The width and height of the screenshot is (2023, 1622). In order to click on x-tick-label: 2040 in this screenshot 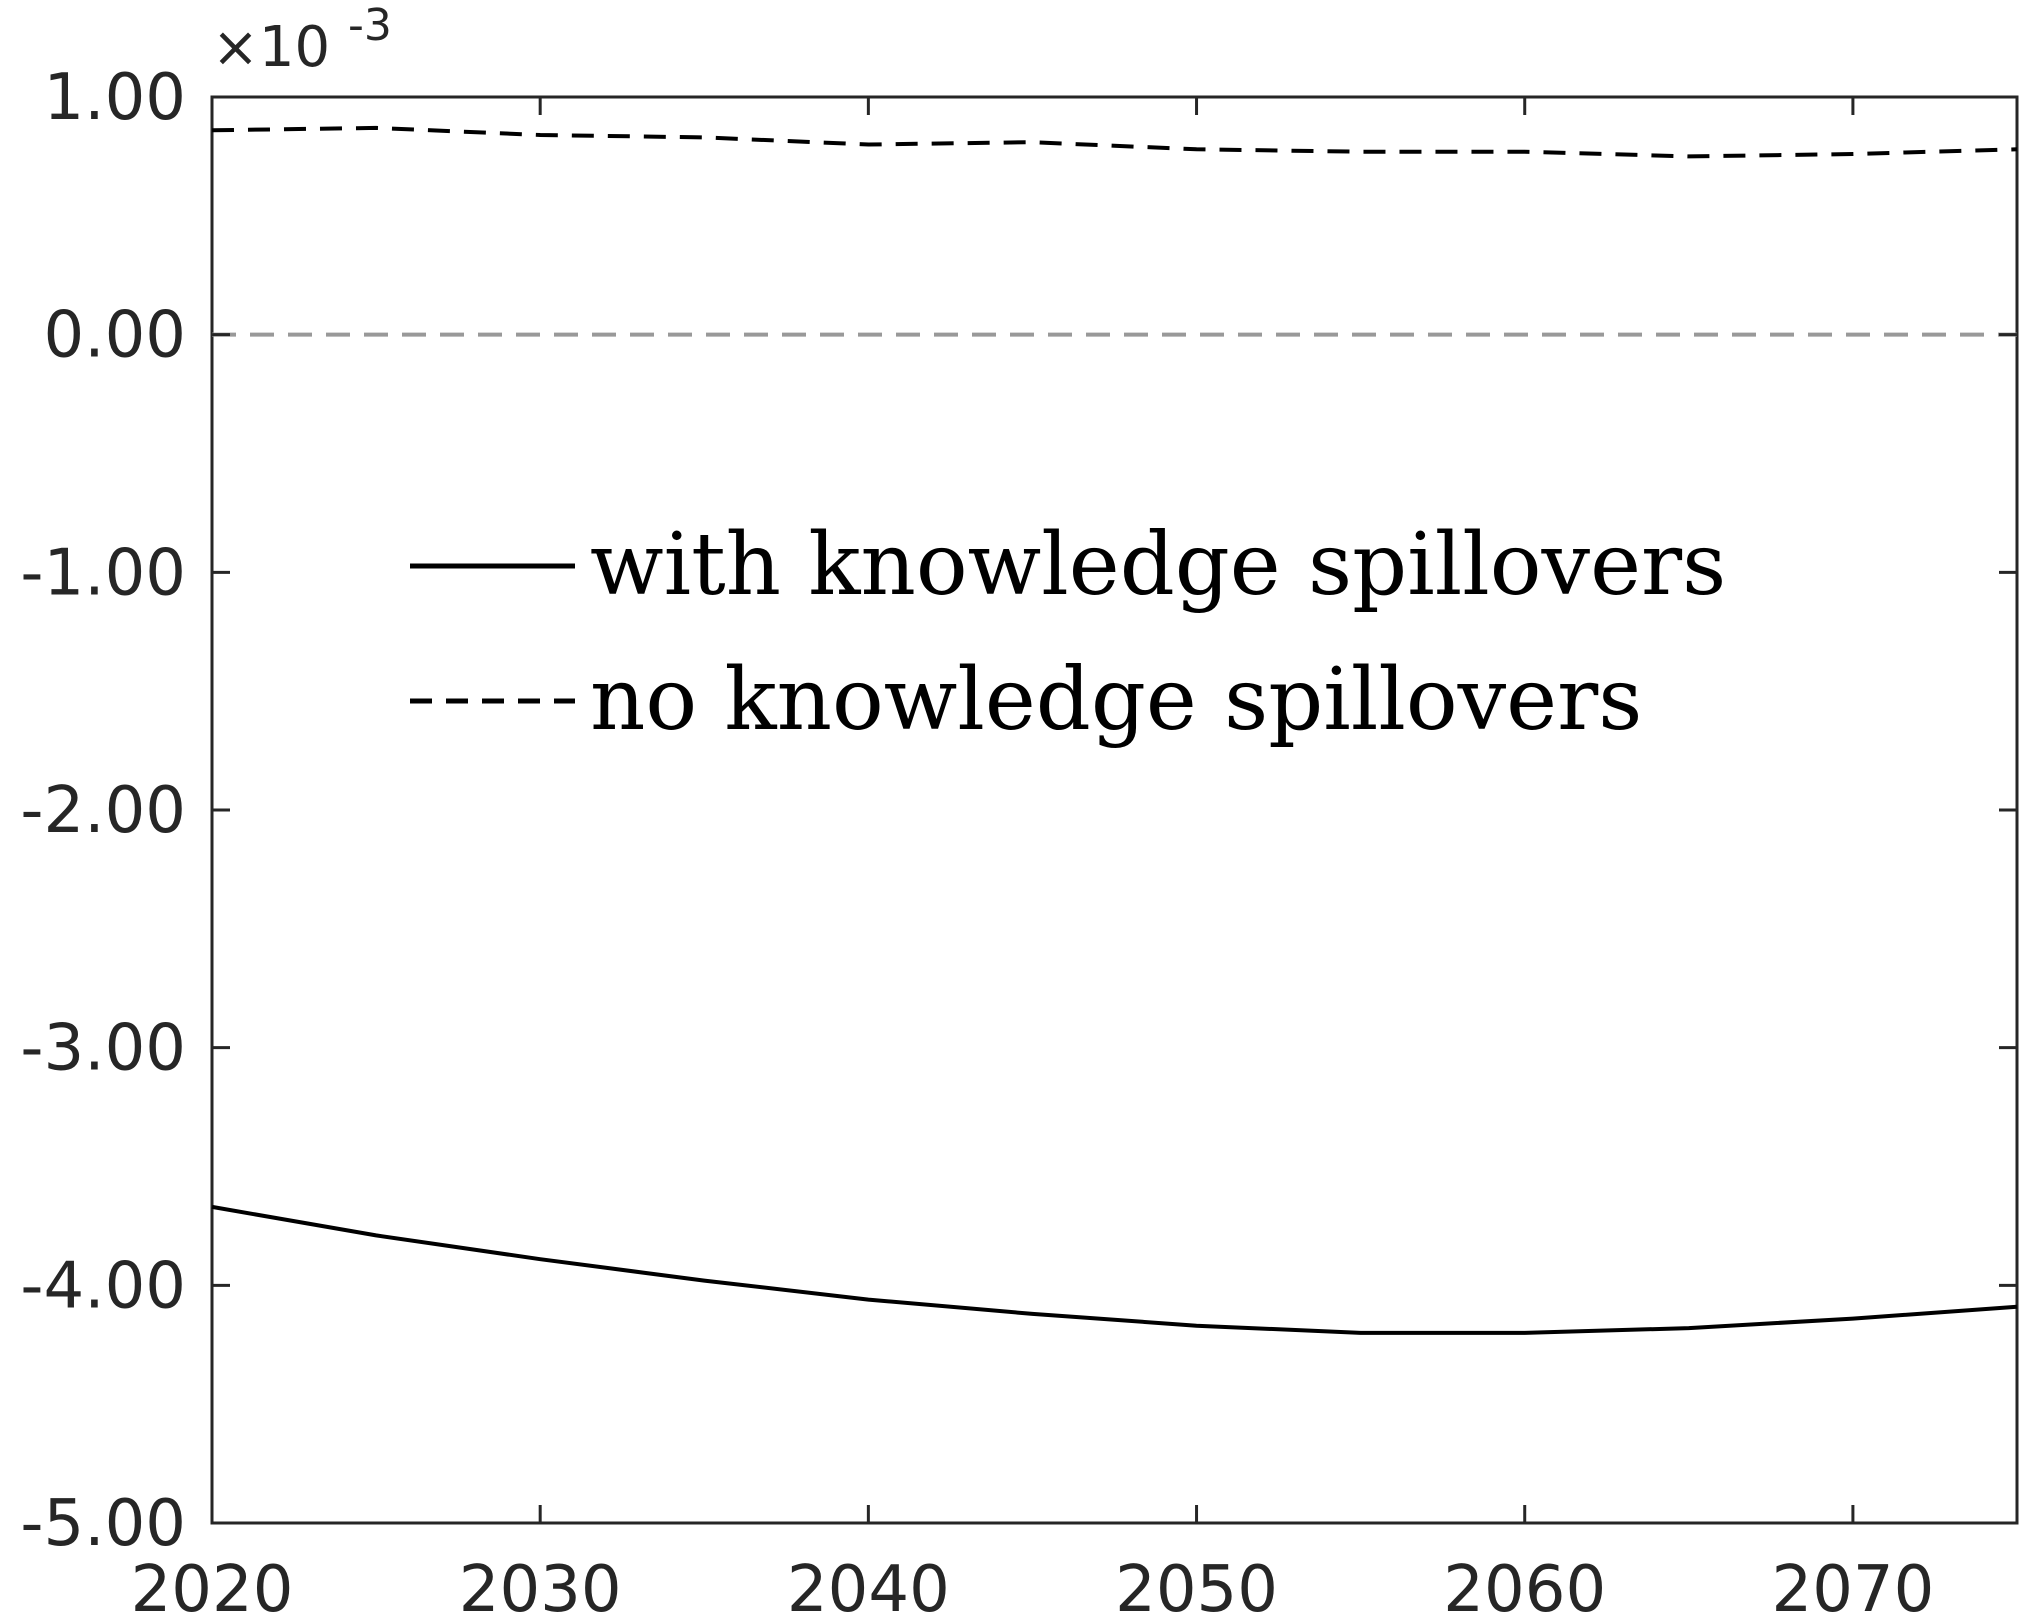, I will do `click(868, 1587)`.